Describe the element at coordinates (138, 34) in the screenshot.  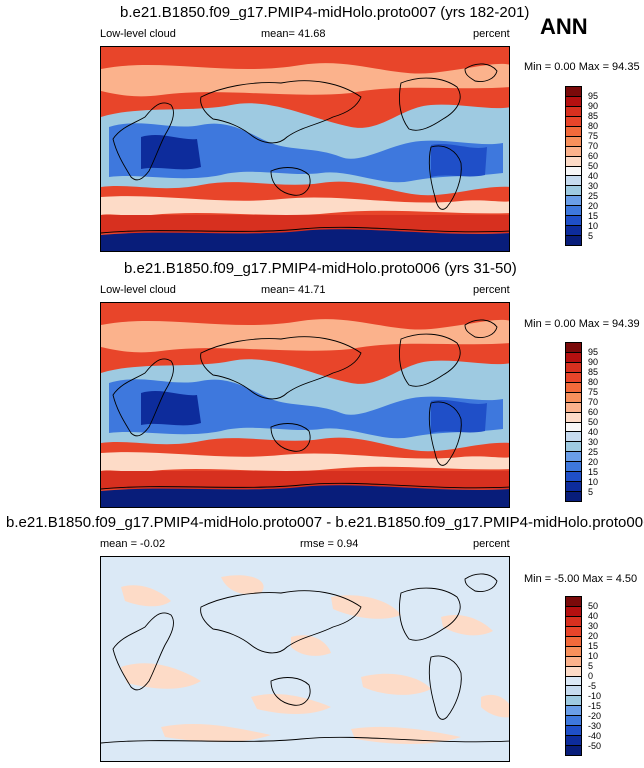
I see `panel-1-variable-label: Low-level cloud` at that location.